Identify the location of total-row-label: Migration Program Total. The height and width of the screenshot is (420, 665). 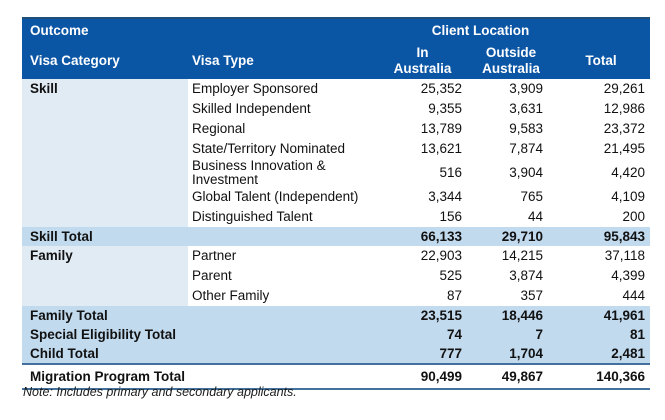
(199, 377).